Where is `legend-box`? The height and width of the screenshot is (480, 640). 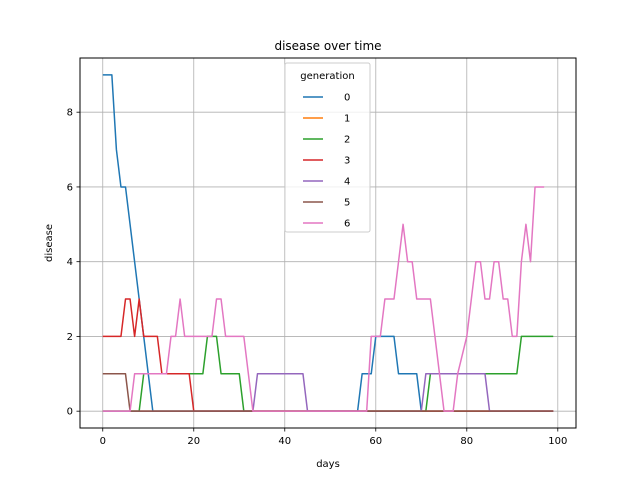 legend-box is located at coordinates (327, 147).